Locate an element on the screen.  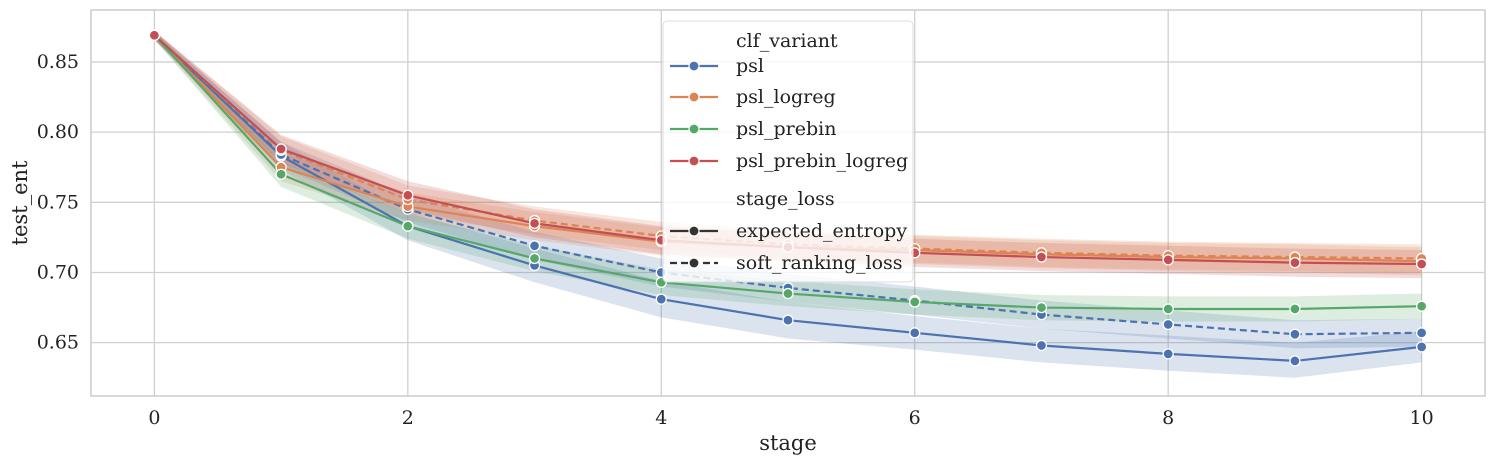
legend-title-clf-variant: clf_variant is located at coordinates (787, 41).